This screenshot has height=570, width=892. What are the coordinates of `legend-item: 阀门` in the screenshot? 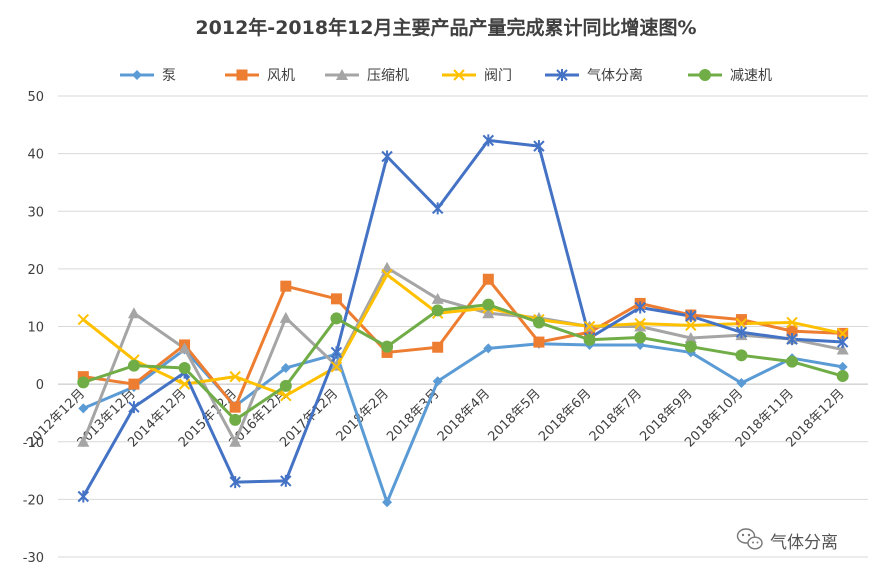 It's located at (477, 76).